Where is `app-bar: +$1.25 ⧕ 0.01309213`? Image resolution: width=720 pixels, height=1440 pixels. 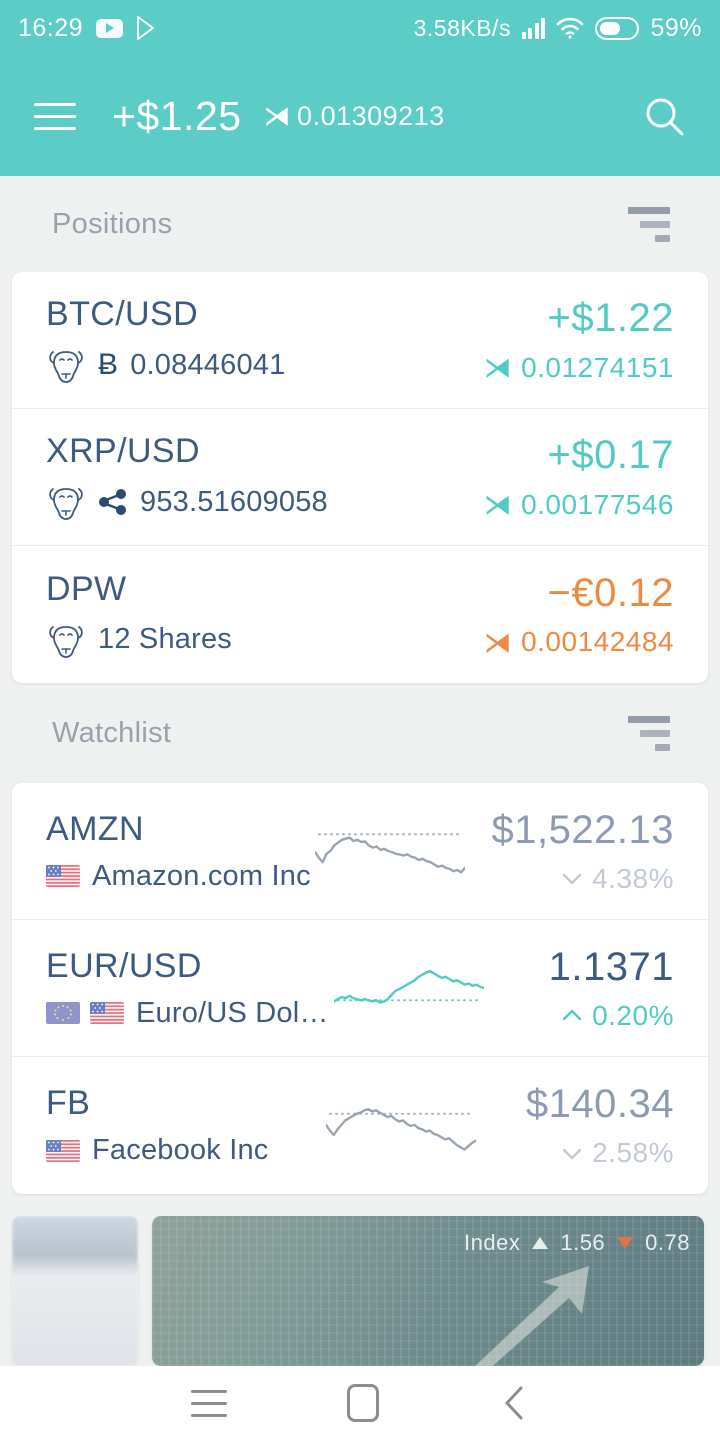
app-bar: +$1.25 ⧕ 0.01309213 is located at coordinates (360, 116).